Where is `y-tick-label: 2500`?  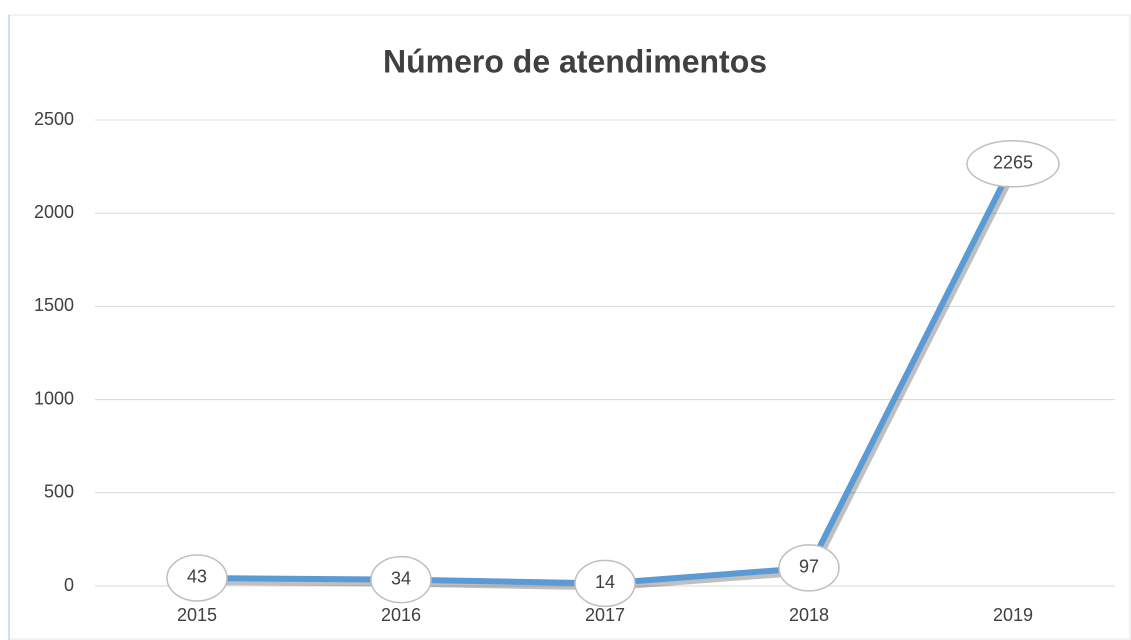 y-tick-label: 2500 is located at coordinates (54, 119).